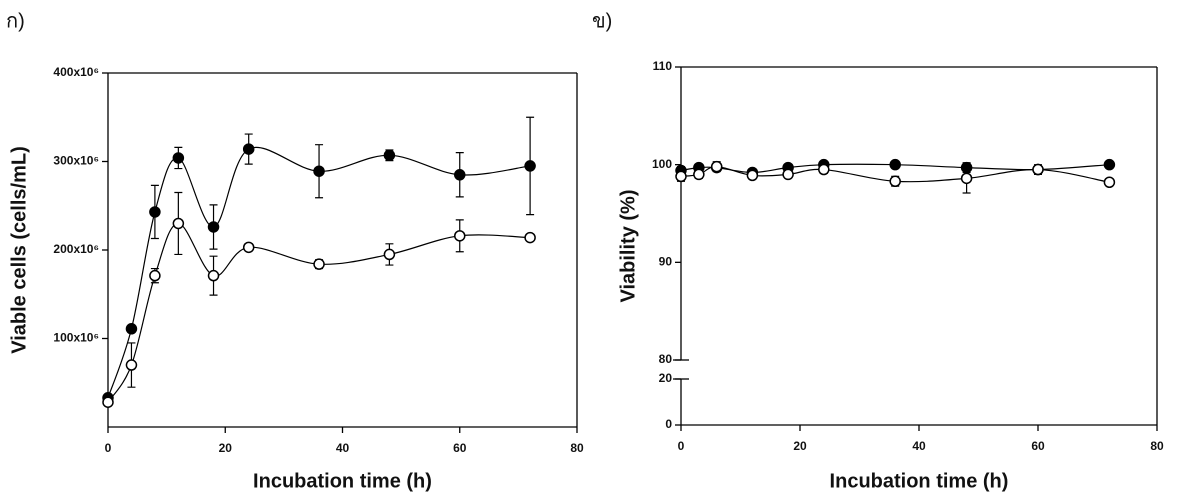 Image resolution: width=1179 pixels, height=495 pixels. Describe the element at coordinates (668, 424) in the screenshot. I see `y-tick-label: 0` at that location.